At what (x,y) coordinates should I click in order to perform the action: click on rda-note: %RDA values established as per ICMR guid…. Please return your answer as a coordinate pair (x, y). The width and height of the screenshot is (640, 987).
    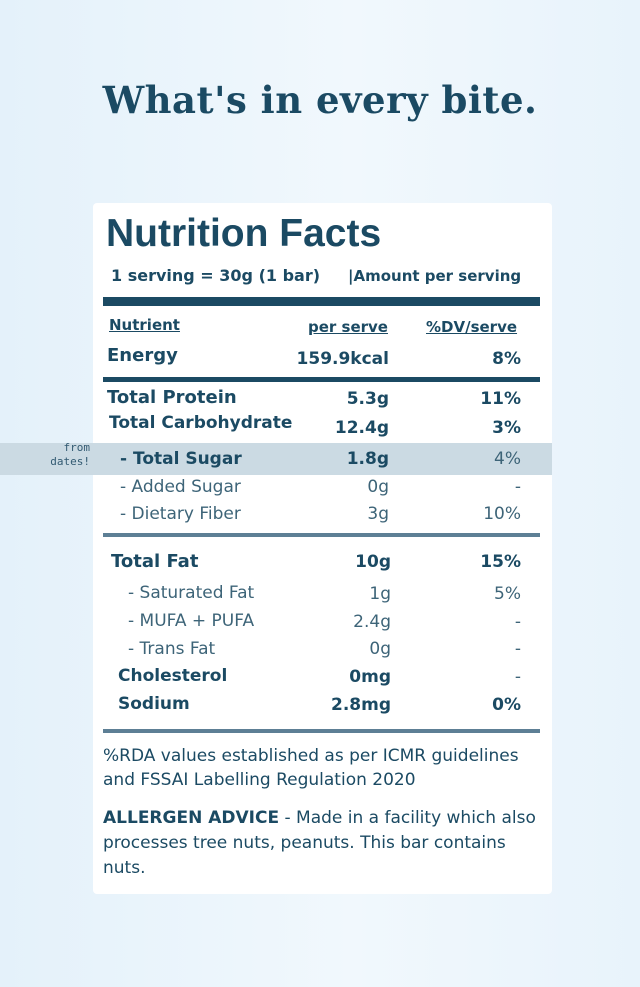
    Looking at the image, I should click on (311, 768).